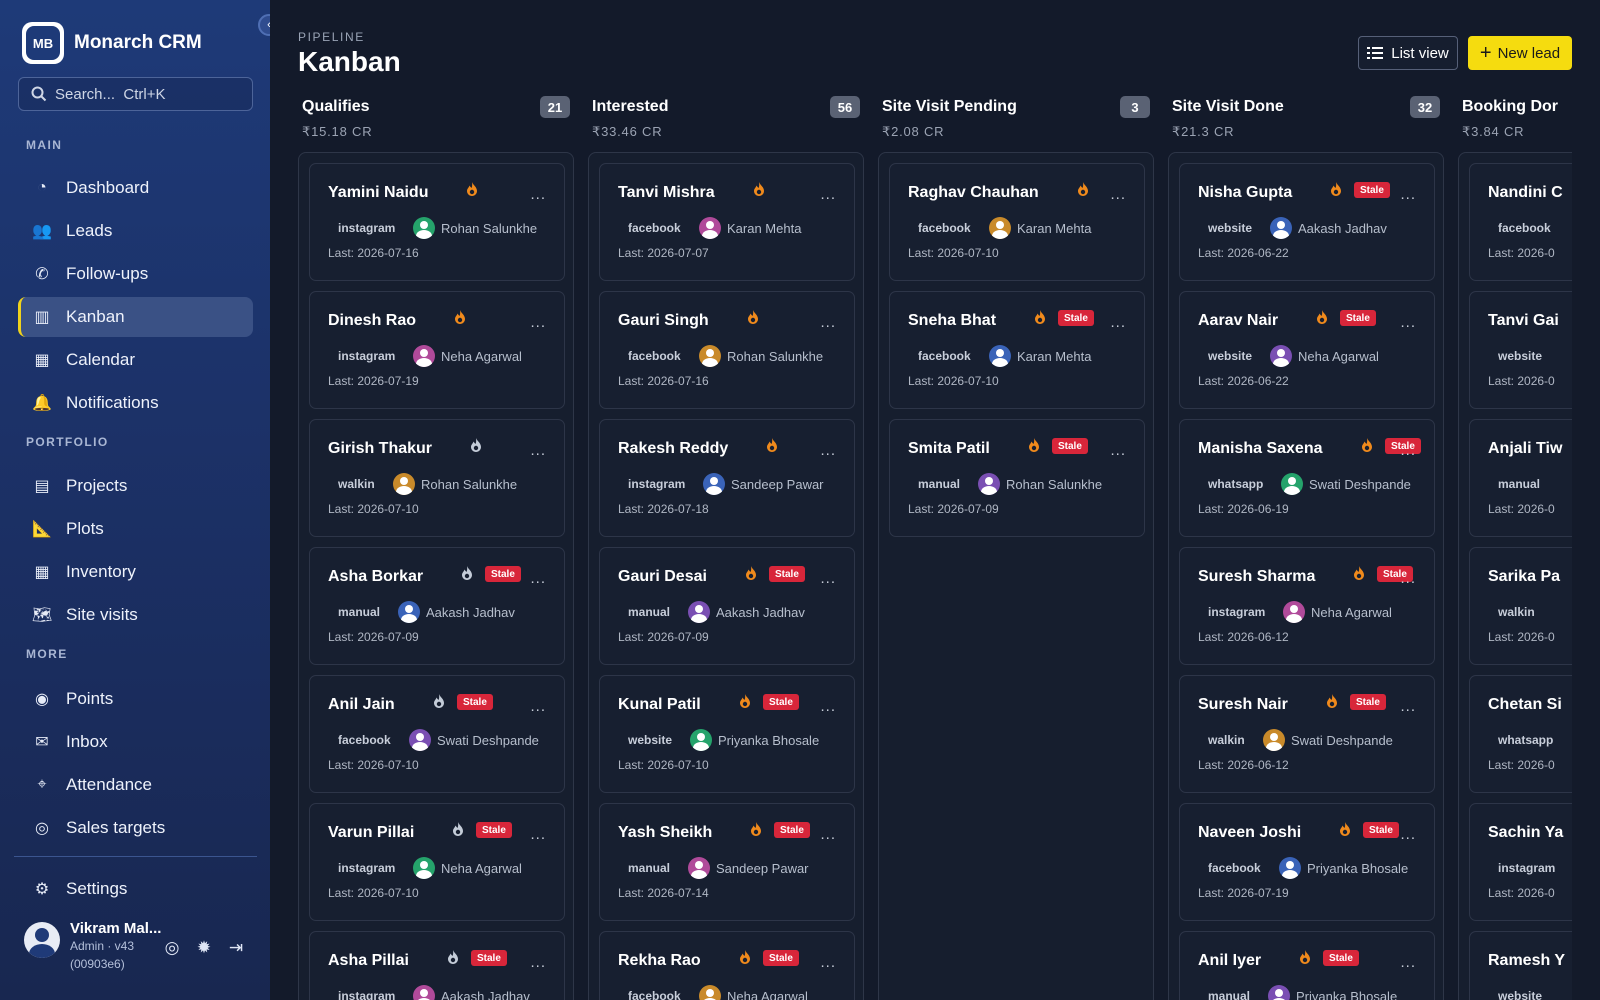  I want to click on lead-name: Smita Patil, so click(949, 448).